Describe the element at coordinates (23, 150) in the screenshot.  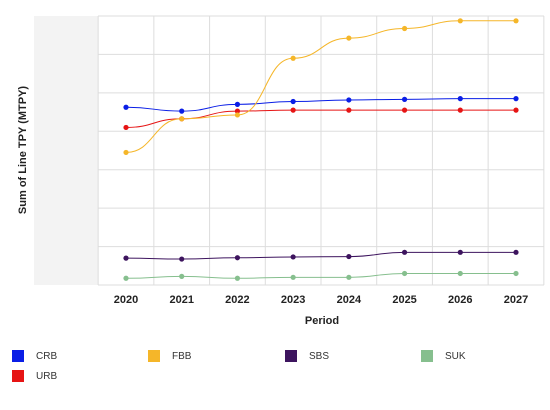
I see `y-axis-label: Sum of Line TPY (MTPY)` at that location.